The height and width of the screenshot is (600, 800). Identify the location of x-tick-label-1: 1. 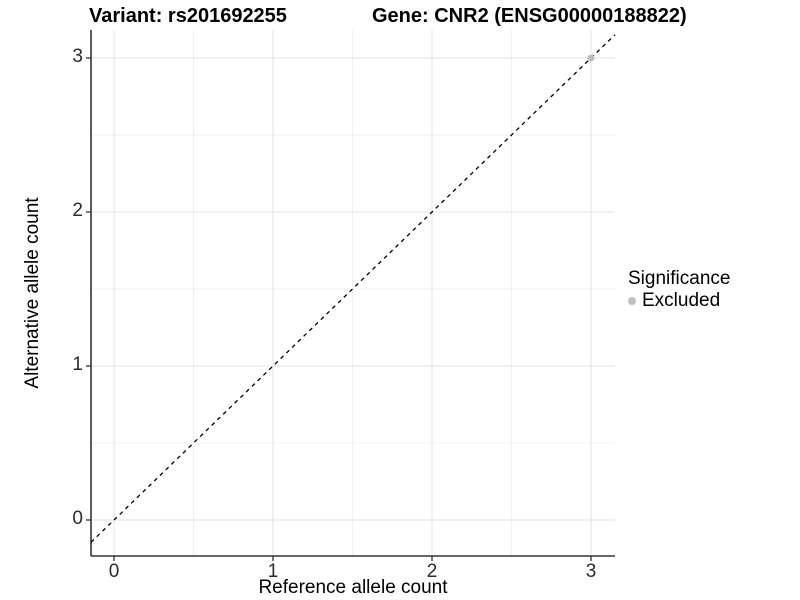
(273, 571).